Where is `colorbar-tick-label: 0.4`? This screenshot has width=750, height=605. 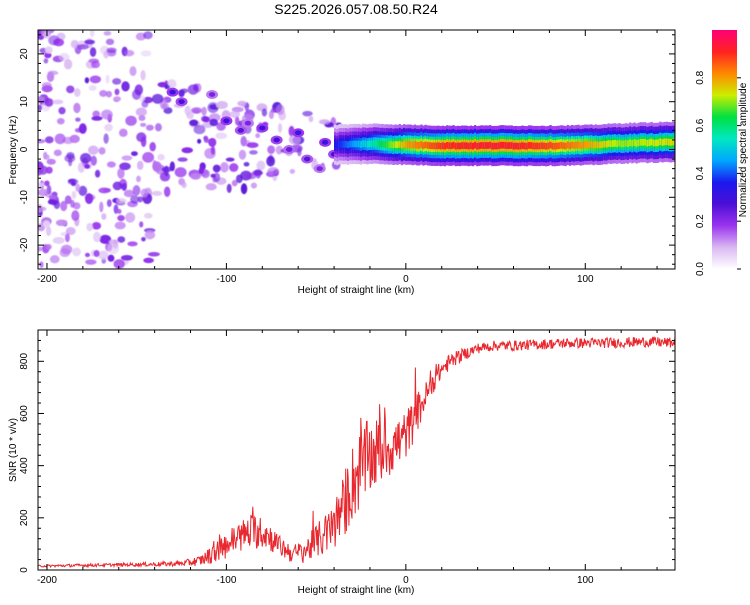
colorbar-tick-label: 0.4 is located at coordinates (700, 173).